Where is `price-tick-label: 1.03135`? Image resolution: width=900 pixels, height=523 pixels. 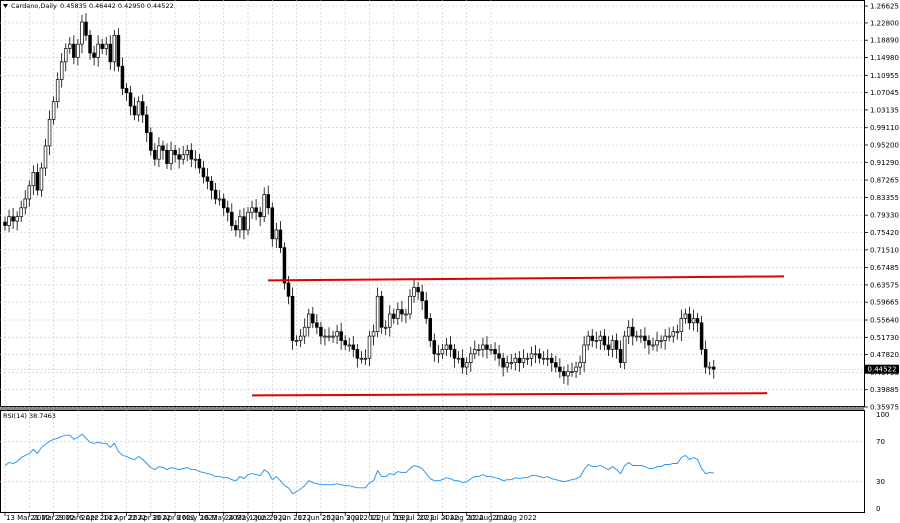
price-tick-label: 1.03135 is located at coordinates (884, 110).